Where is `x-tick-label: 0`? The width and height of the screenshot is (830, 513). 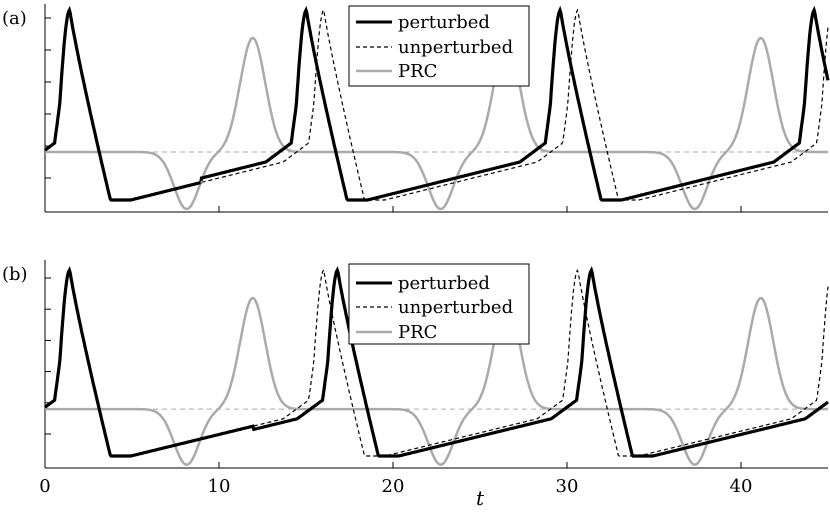
x-tick-label: 0 is located at coordinates (44, 486).